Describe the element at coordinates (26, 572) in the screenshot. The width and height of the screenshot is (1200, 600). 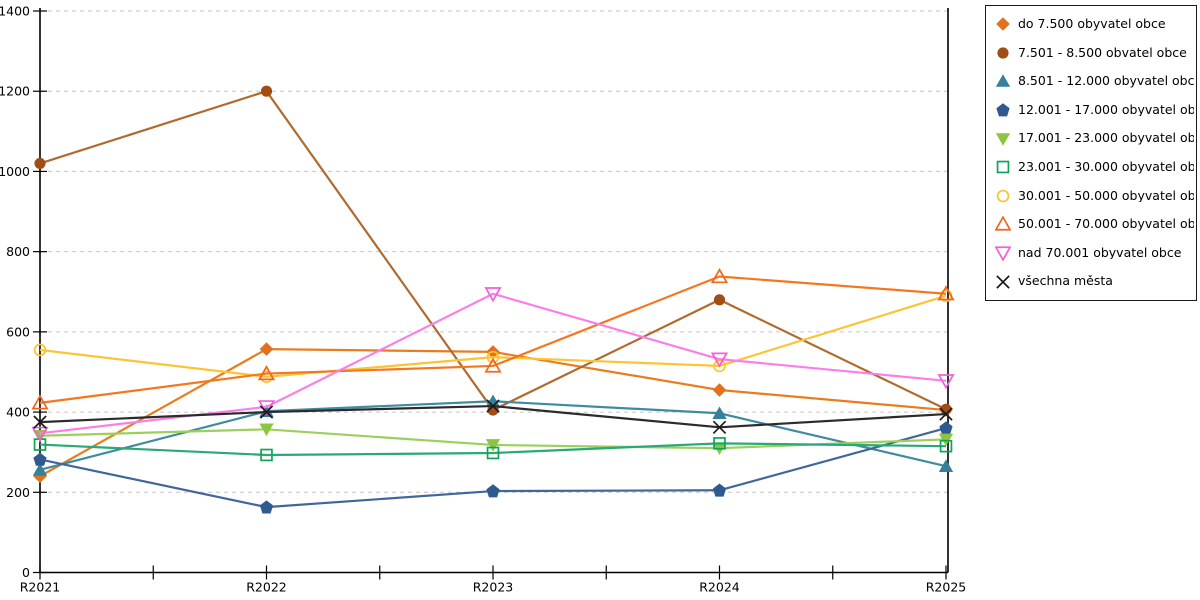
I see `y-tick-label: 0` at that location.